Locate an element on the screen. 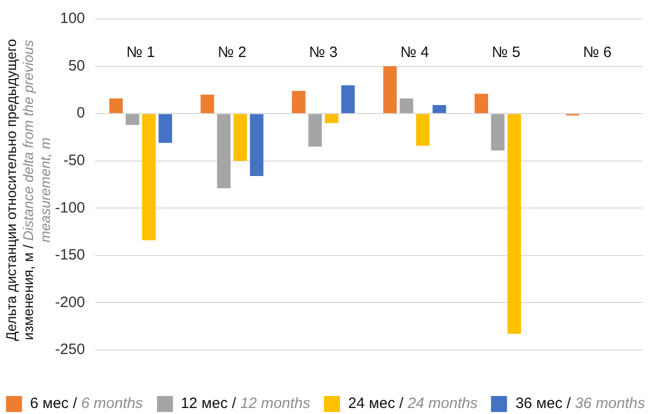 This screenshot has width=651, height=414. x-tick-label: № 4 is located at coordinates (414, 53).